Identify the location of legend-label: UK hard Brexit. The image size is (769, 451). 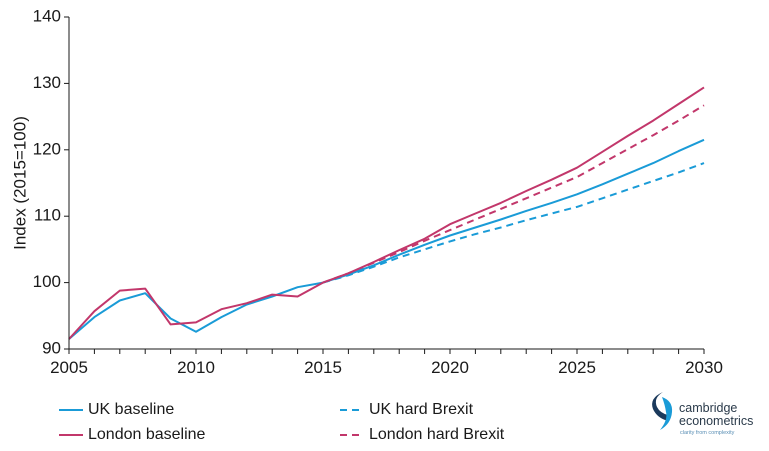
(421, 409).